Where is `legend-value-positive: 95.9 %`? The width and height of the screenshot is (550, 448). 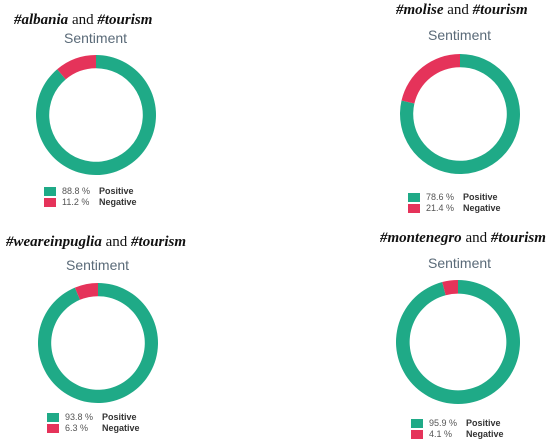
legend-value-positive: 95.9 % is located at coordinates (443, 423).